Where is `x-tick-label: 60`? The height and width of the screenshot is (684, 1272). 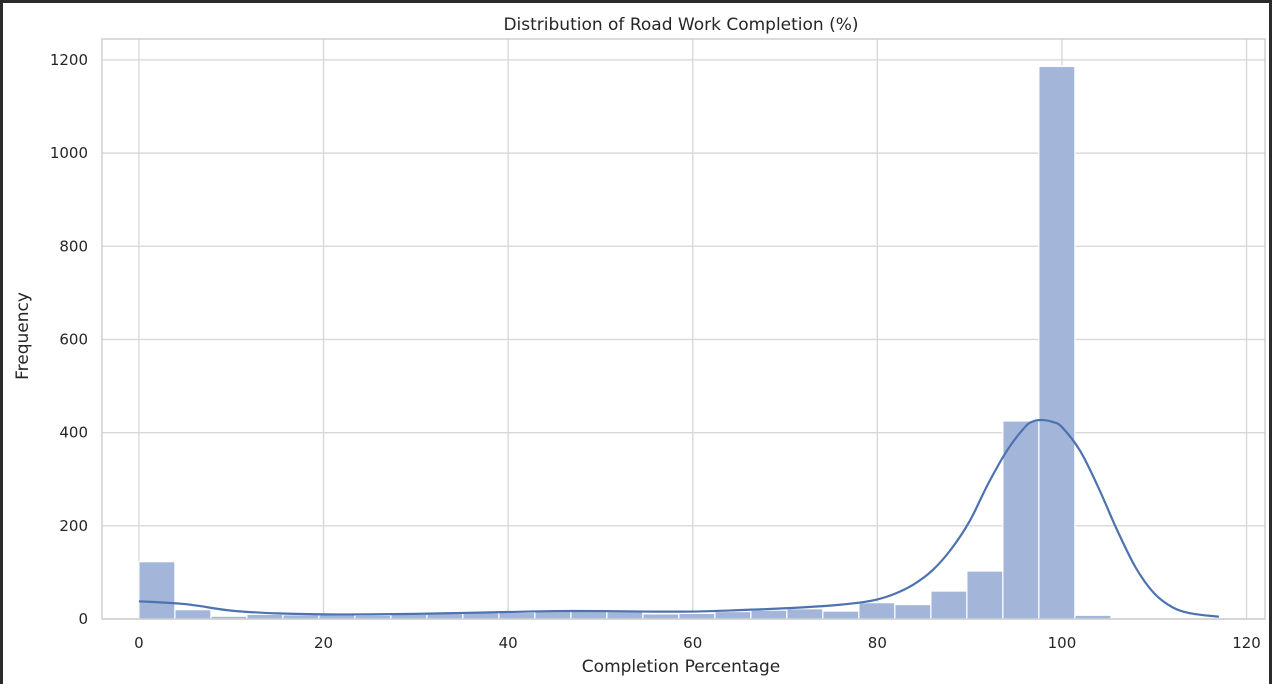 x-tick-label: 60 is located at coordinates (692, 643).